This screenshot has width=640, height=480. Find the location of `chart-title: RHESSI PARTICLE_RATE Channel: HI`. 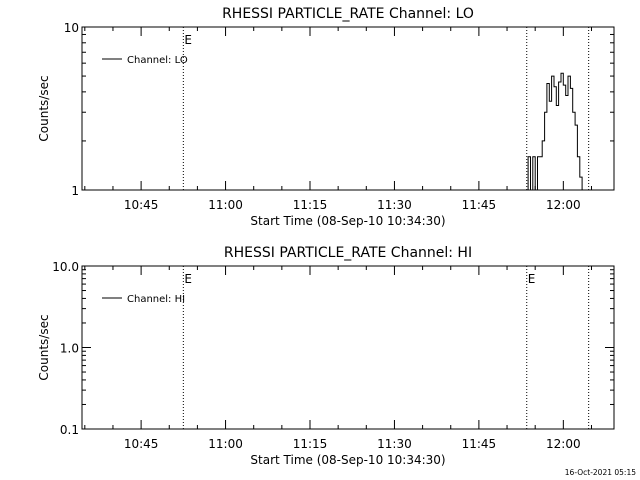

chart-title: RHESSI PARTICLE_RATE Channel: HI is located at coordinates (348, 253).